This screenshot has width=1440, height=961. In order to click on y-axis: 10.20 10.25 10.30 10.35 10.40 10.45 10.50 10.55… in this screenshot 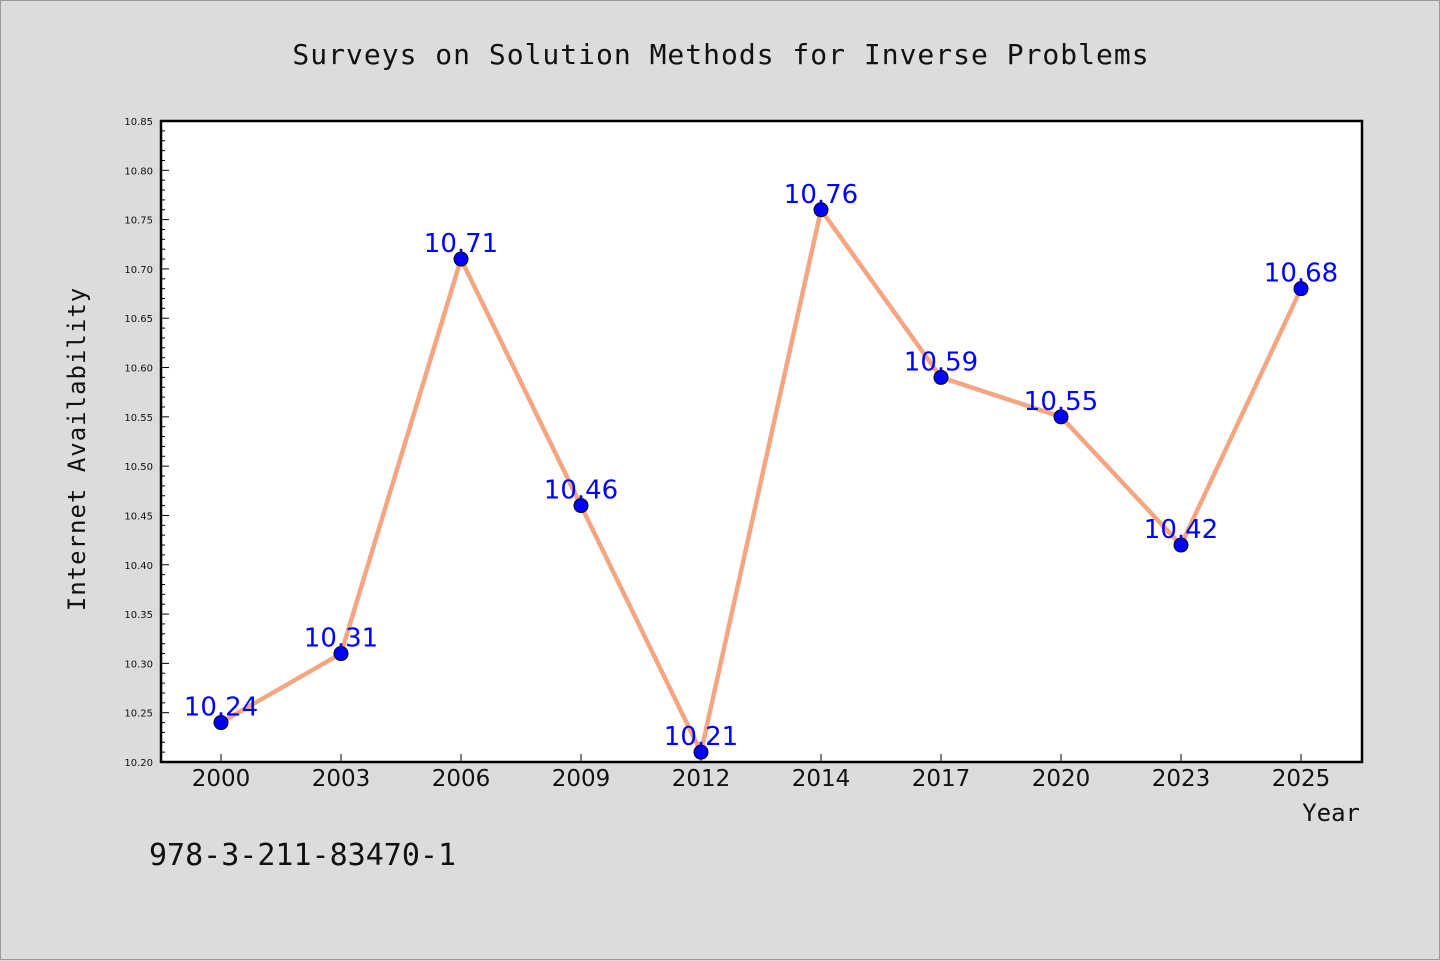, I will do `click(146, 443)`.